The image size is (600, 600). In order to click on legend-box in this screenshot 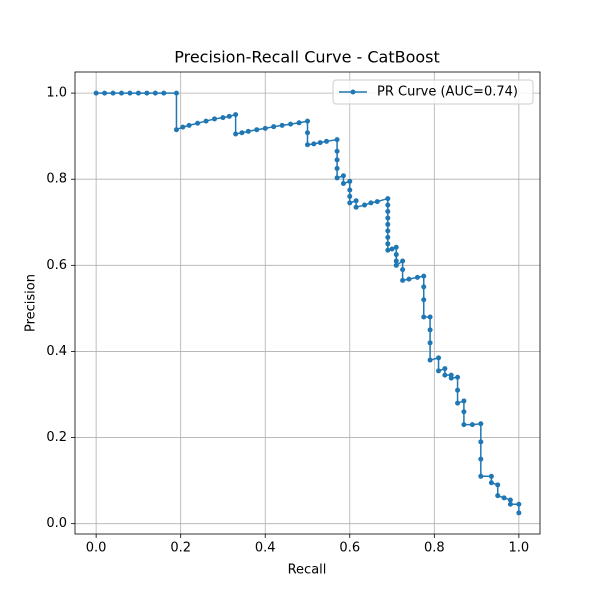, I will do `click(433, 92)`.